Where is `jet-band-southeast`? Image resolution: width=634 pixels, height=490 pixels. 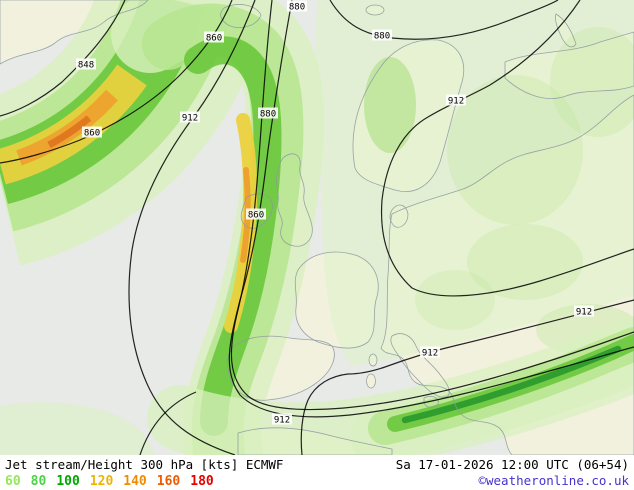
jet-band-southeast is located at coordinates (492, 391).